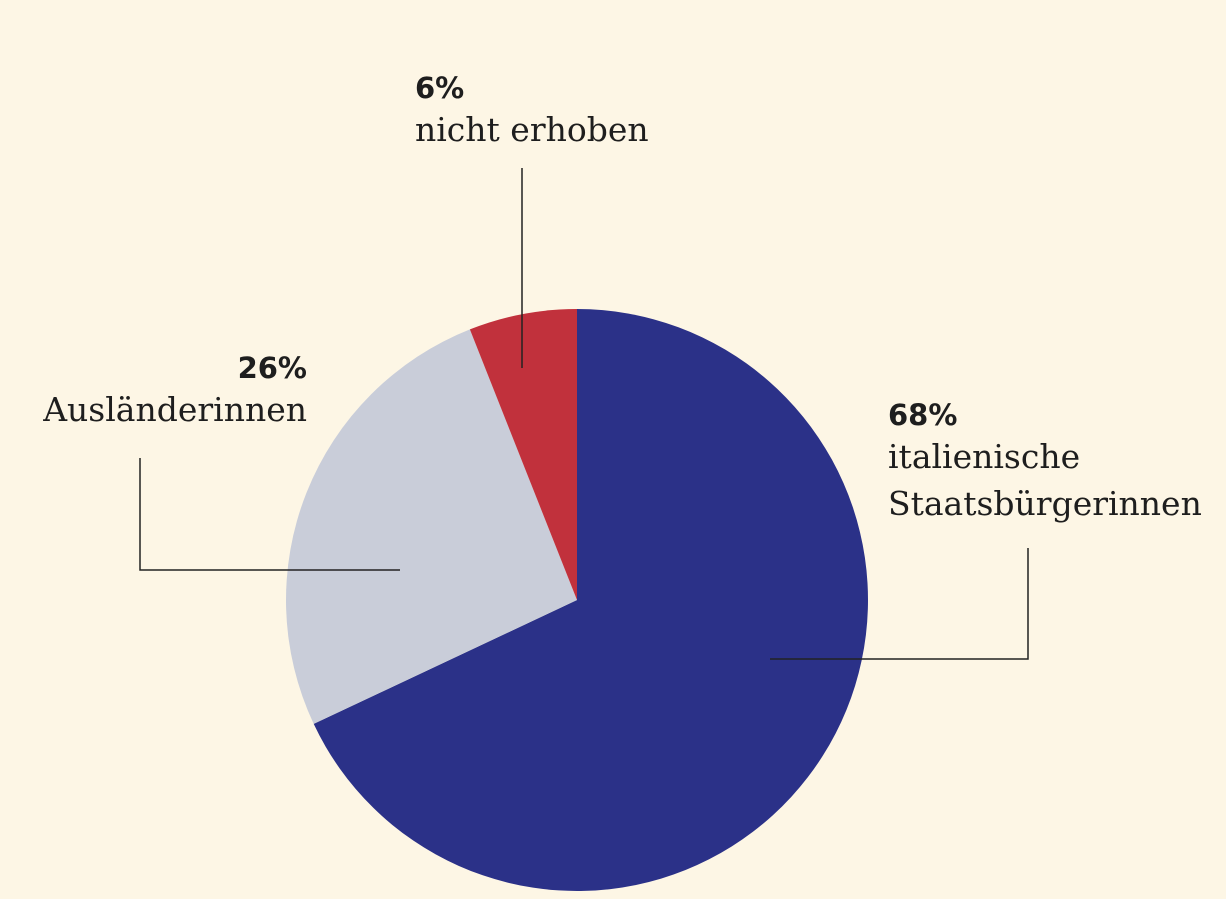  Describe the element at coordinates (532, 129) in the screenshot. I see `category-label: nicht erhoben` at that location.